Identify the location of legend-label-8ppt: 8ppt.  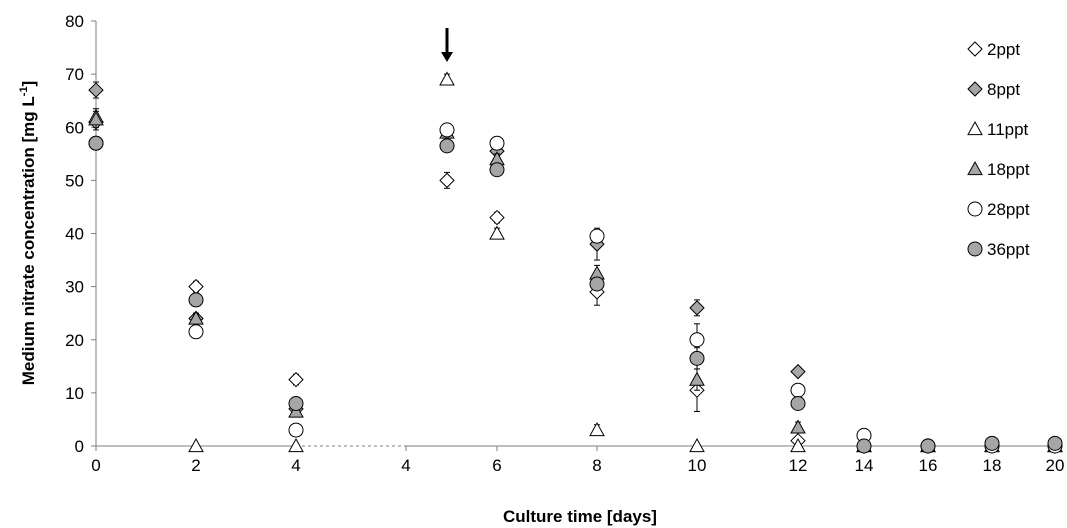
(1003, 89).